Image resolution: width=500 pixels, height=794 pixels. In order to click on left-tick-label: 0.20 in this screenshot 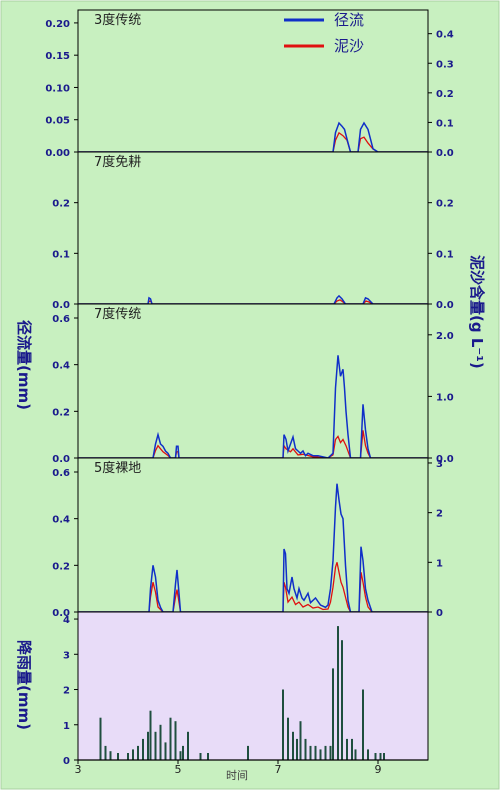, I will do `click(57, 24)`.